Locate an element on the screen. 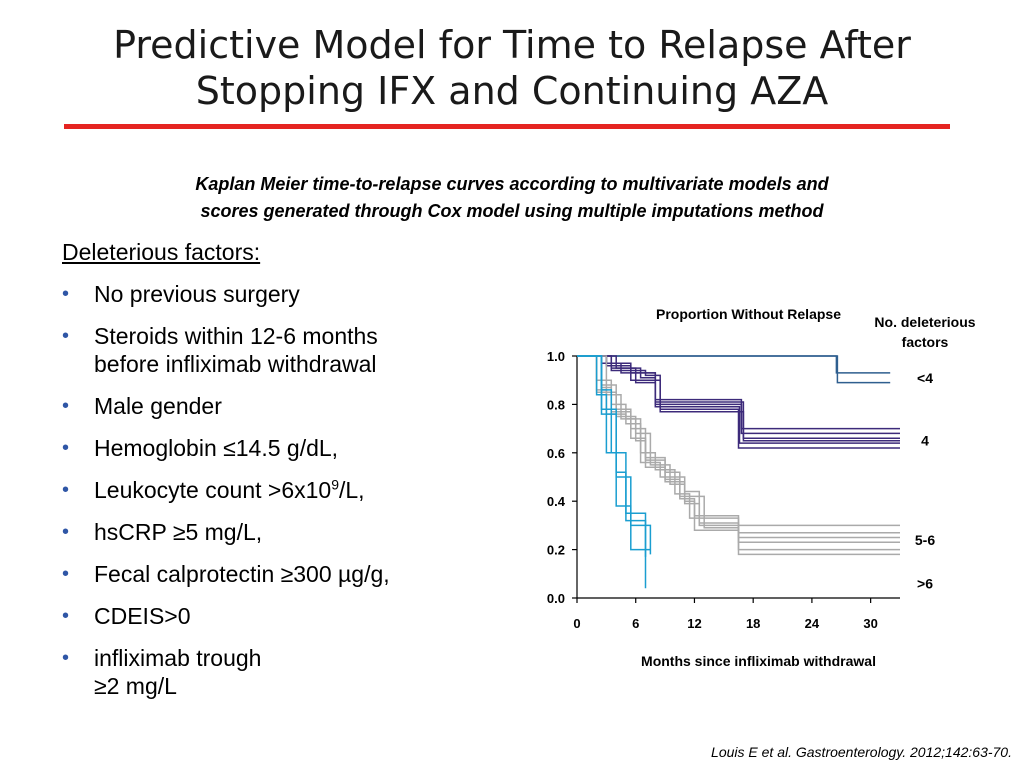 Image resolution: width=1024 pixels, height=768 pixels. y-tick-label: 0.6 is located at coordinates (556, 453).